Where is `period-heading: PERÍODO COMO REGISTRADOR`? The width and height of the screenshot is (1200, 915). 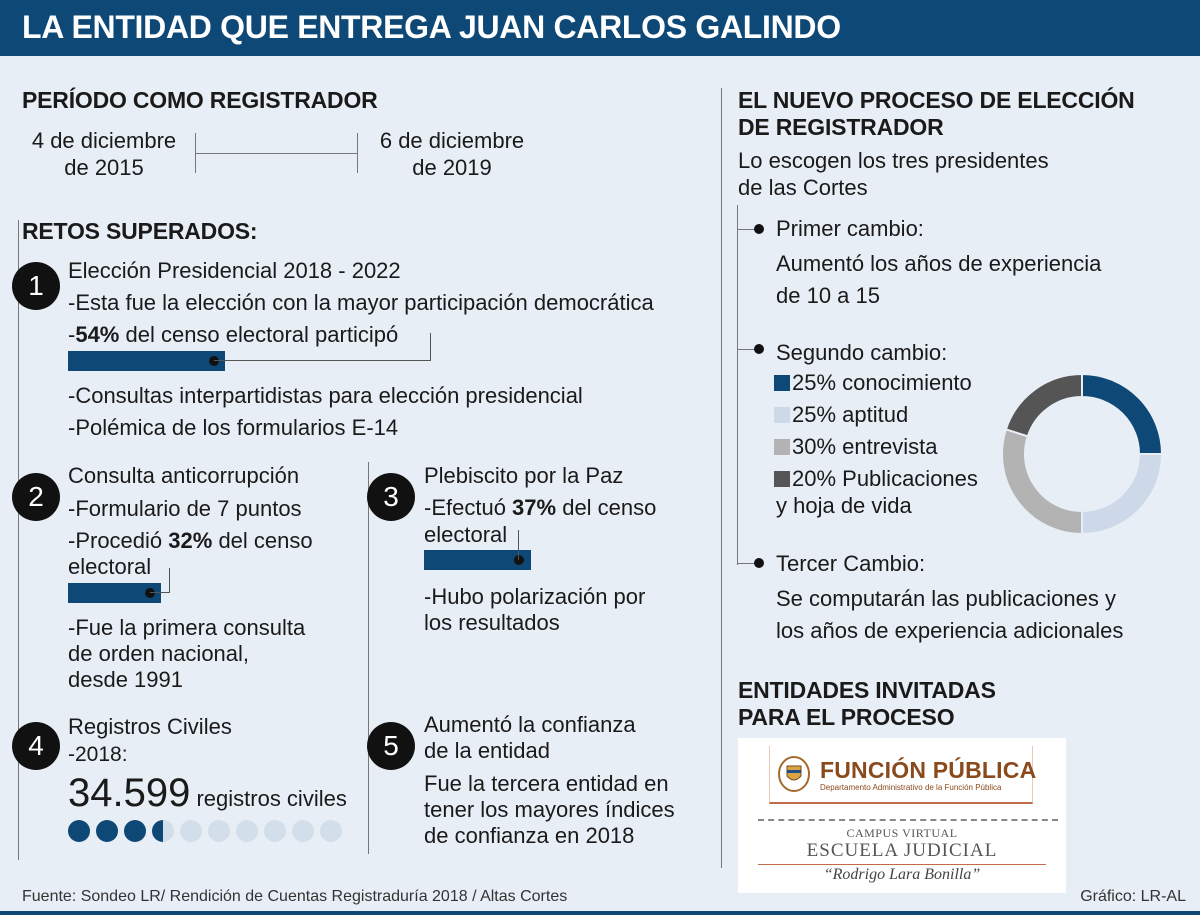 period-heading: PERÍODO COMO REGISTRADOR is located at coordinates (200, 100).